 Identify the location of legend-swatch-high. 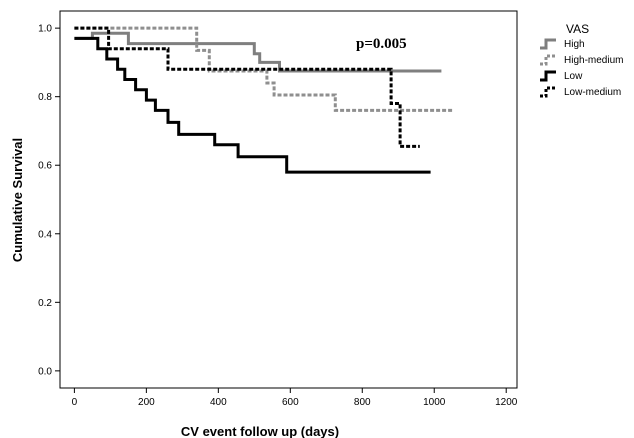
(548, 44).